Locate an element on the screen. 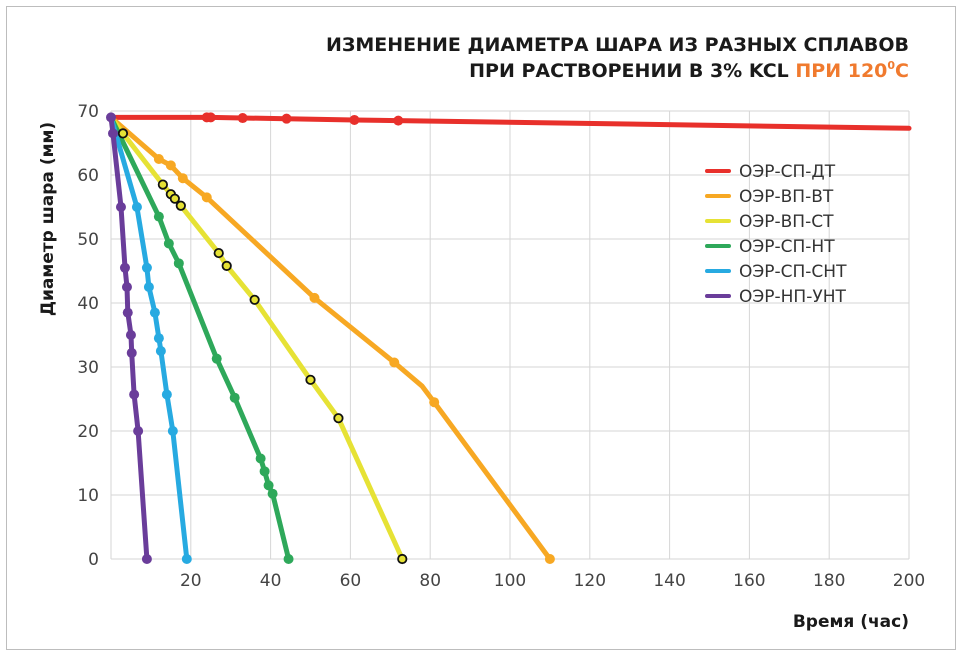 The height and width of the screenshot is (658, 964). y-tick-label: 30 is located at coordinates (88, 368).